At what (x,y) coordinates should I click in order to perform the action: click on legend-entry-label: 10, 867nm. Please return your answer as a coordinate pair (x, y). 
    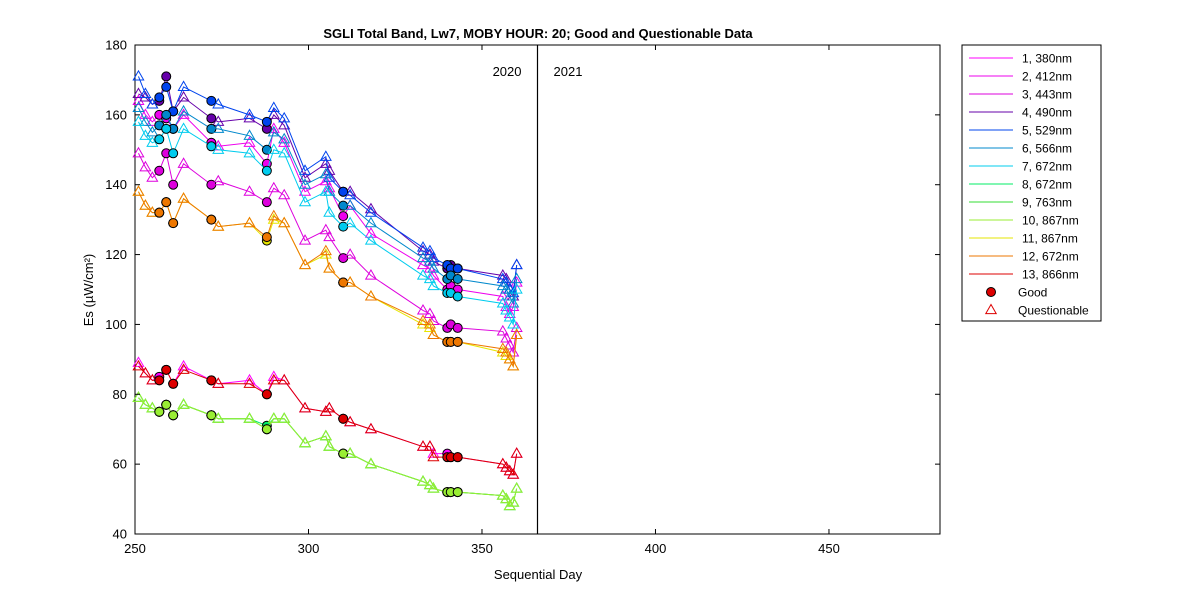
    Looking at the image, I should click on (1050, 221).